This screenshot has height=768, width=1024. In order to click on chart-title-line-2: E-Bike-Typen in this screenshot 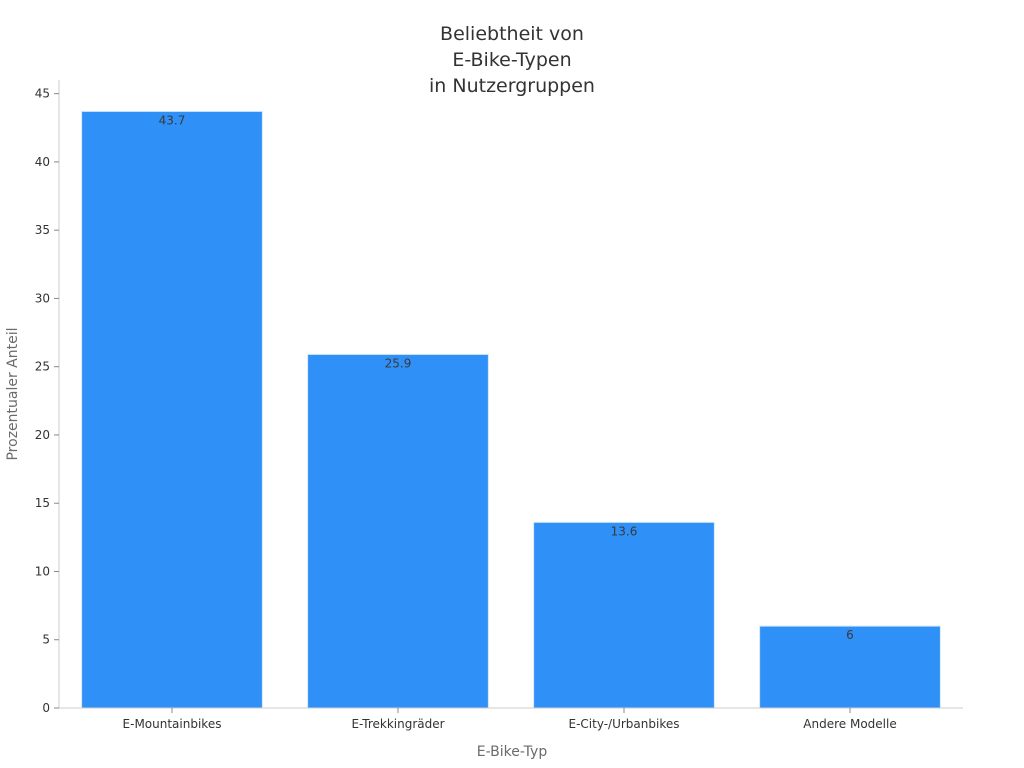, I will do `click(511, 60)`.